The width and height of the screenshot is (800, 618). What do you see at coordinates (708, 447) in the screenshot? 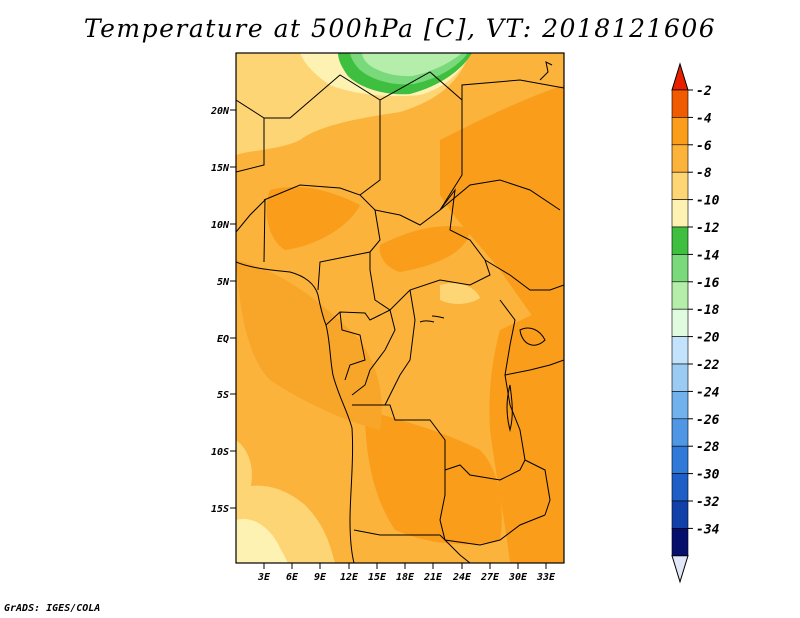
I see `colorbar-label: -28` at bounding box center [708, 447].